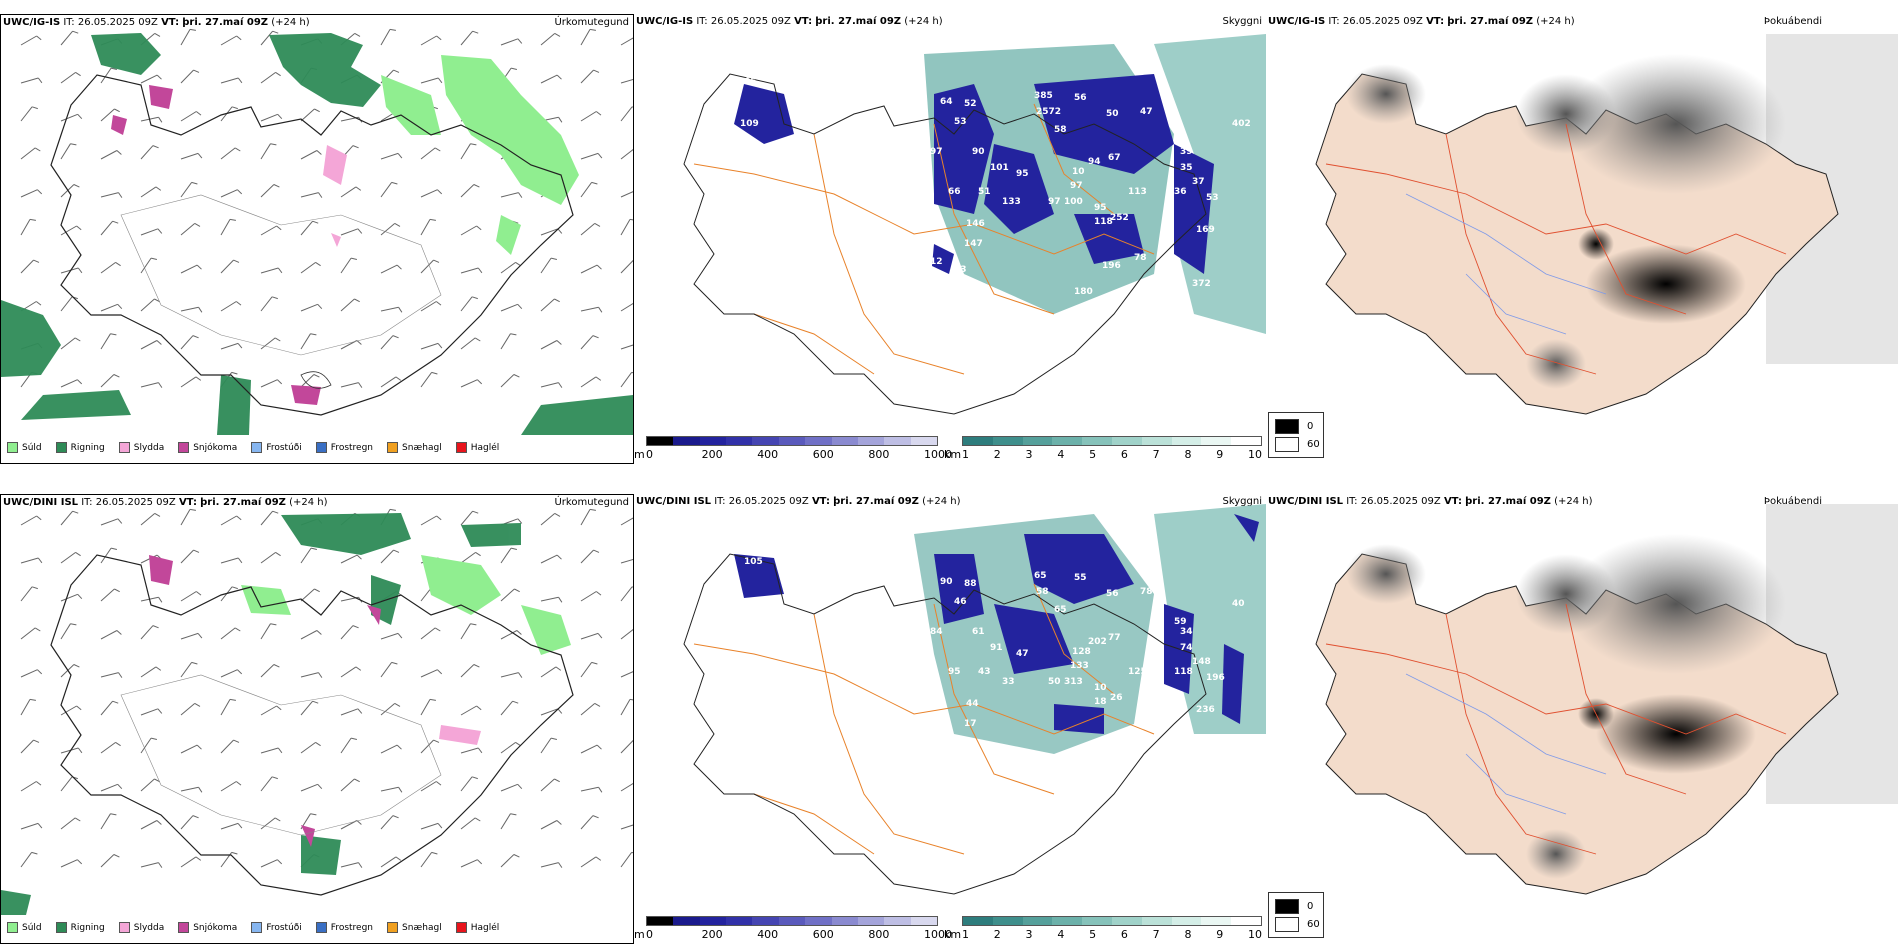 The width and height of the screenshot is (1900, 950). Describe the element at coordinates (1180, 622) in the screenshot. I see `cloudbase-value: 59` at that location.